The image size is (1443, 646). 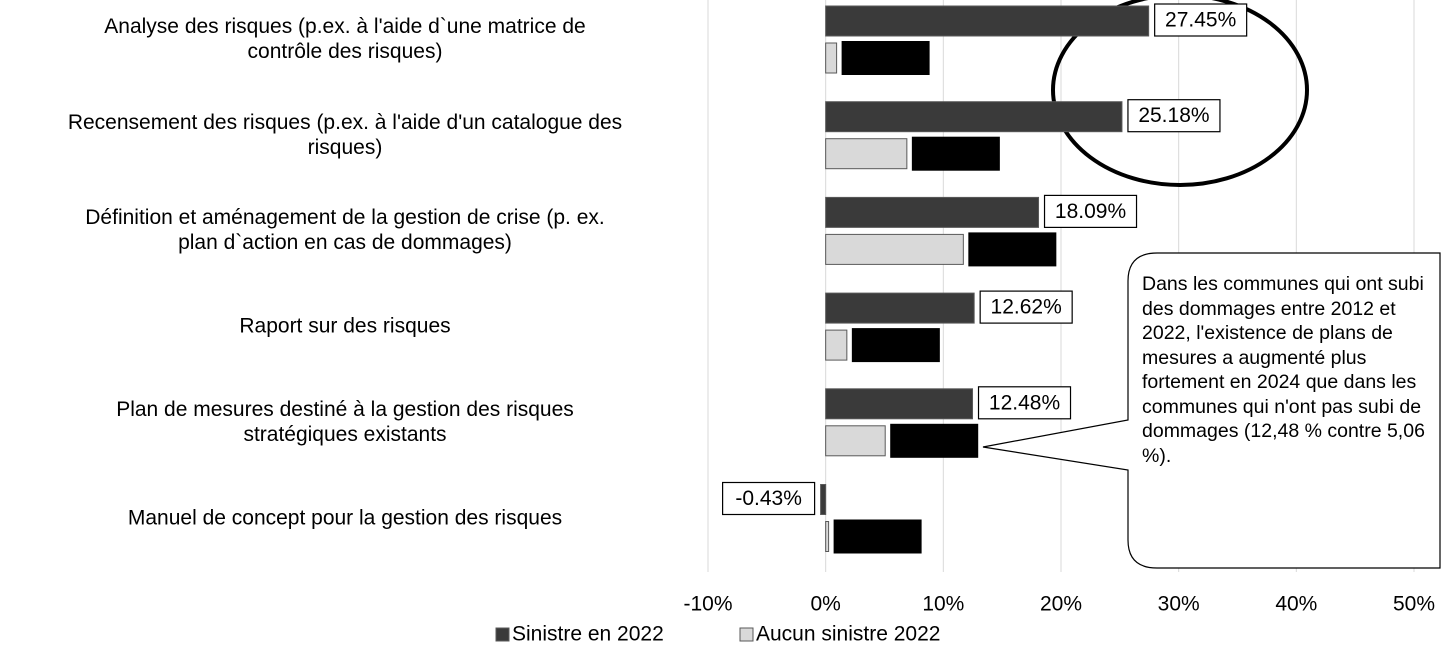 I want to click on x-tick-label: 30%, so click(x=1179, y=604).